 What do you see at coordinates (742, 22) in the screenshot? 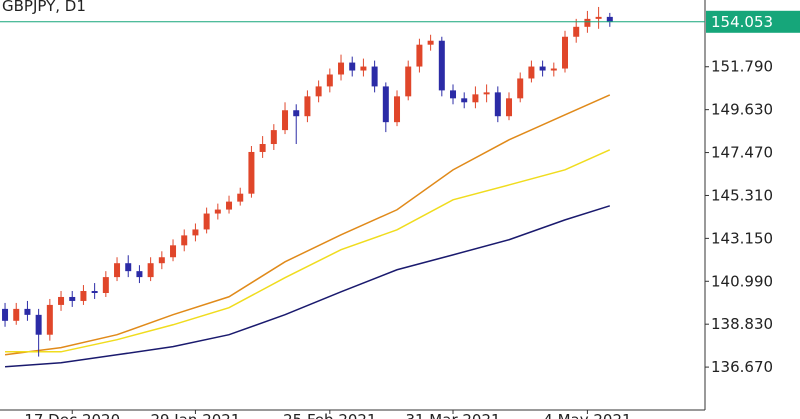
I see `current-price-label: 154.053` at bounding box center [742, 22].